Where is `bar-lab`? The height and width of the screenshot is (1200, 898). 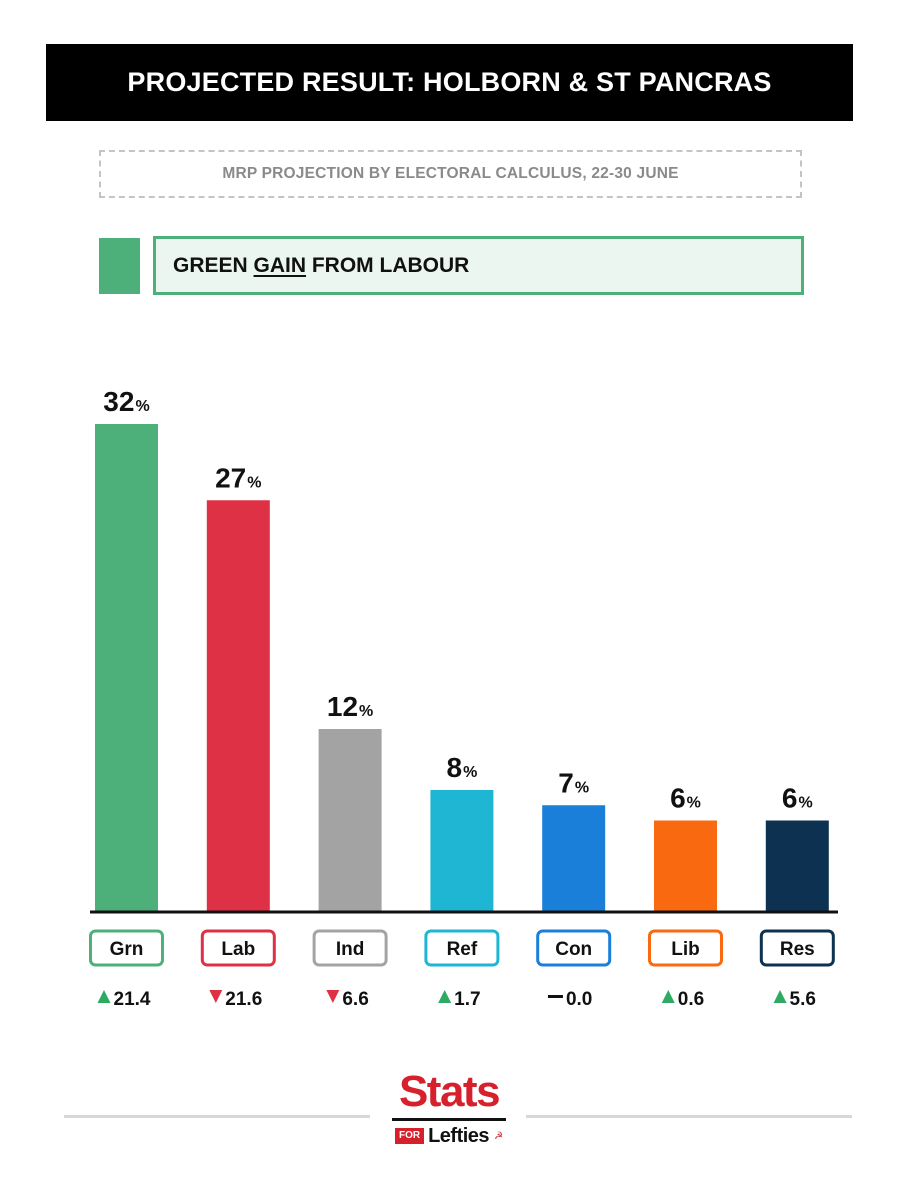
bar-lab is located at coordinates (238, 706).